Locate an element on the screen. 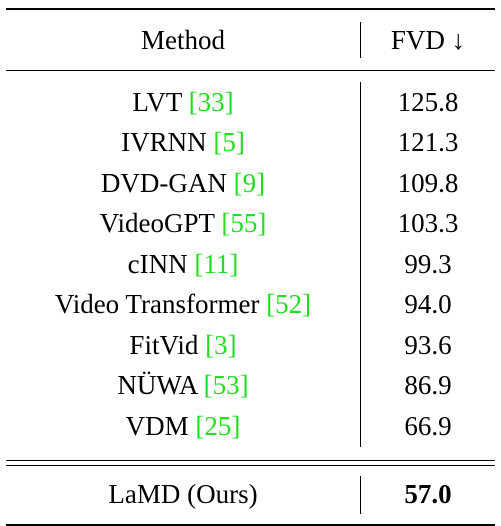  method-cell: NÜWA [53] is located at coordinates (183, 385).